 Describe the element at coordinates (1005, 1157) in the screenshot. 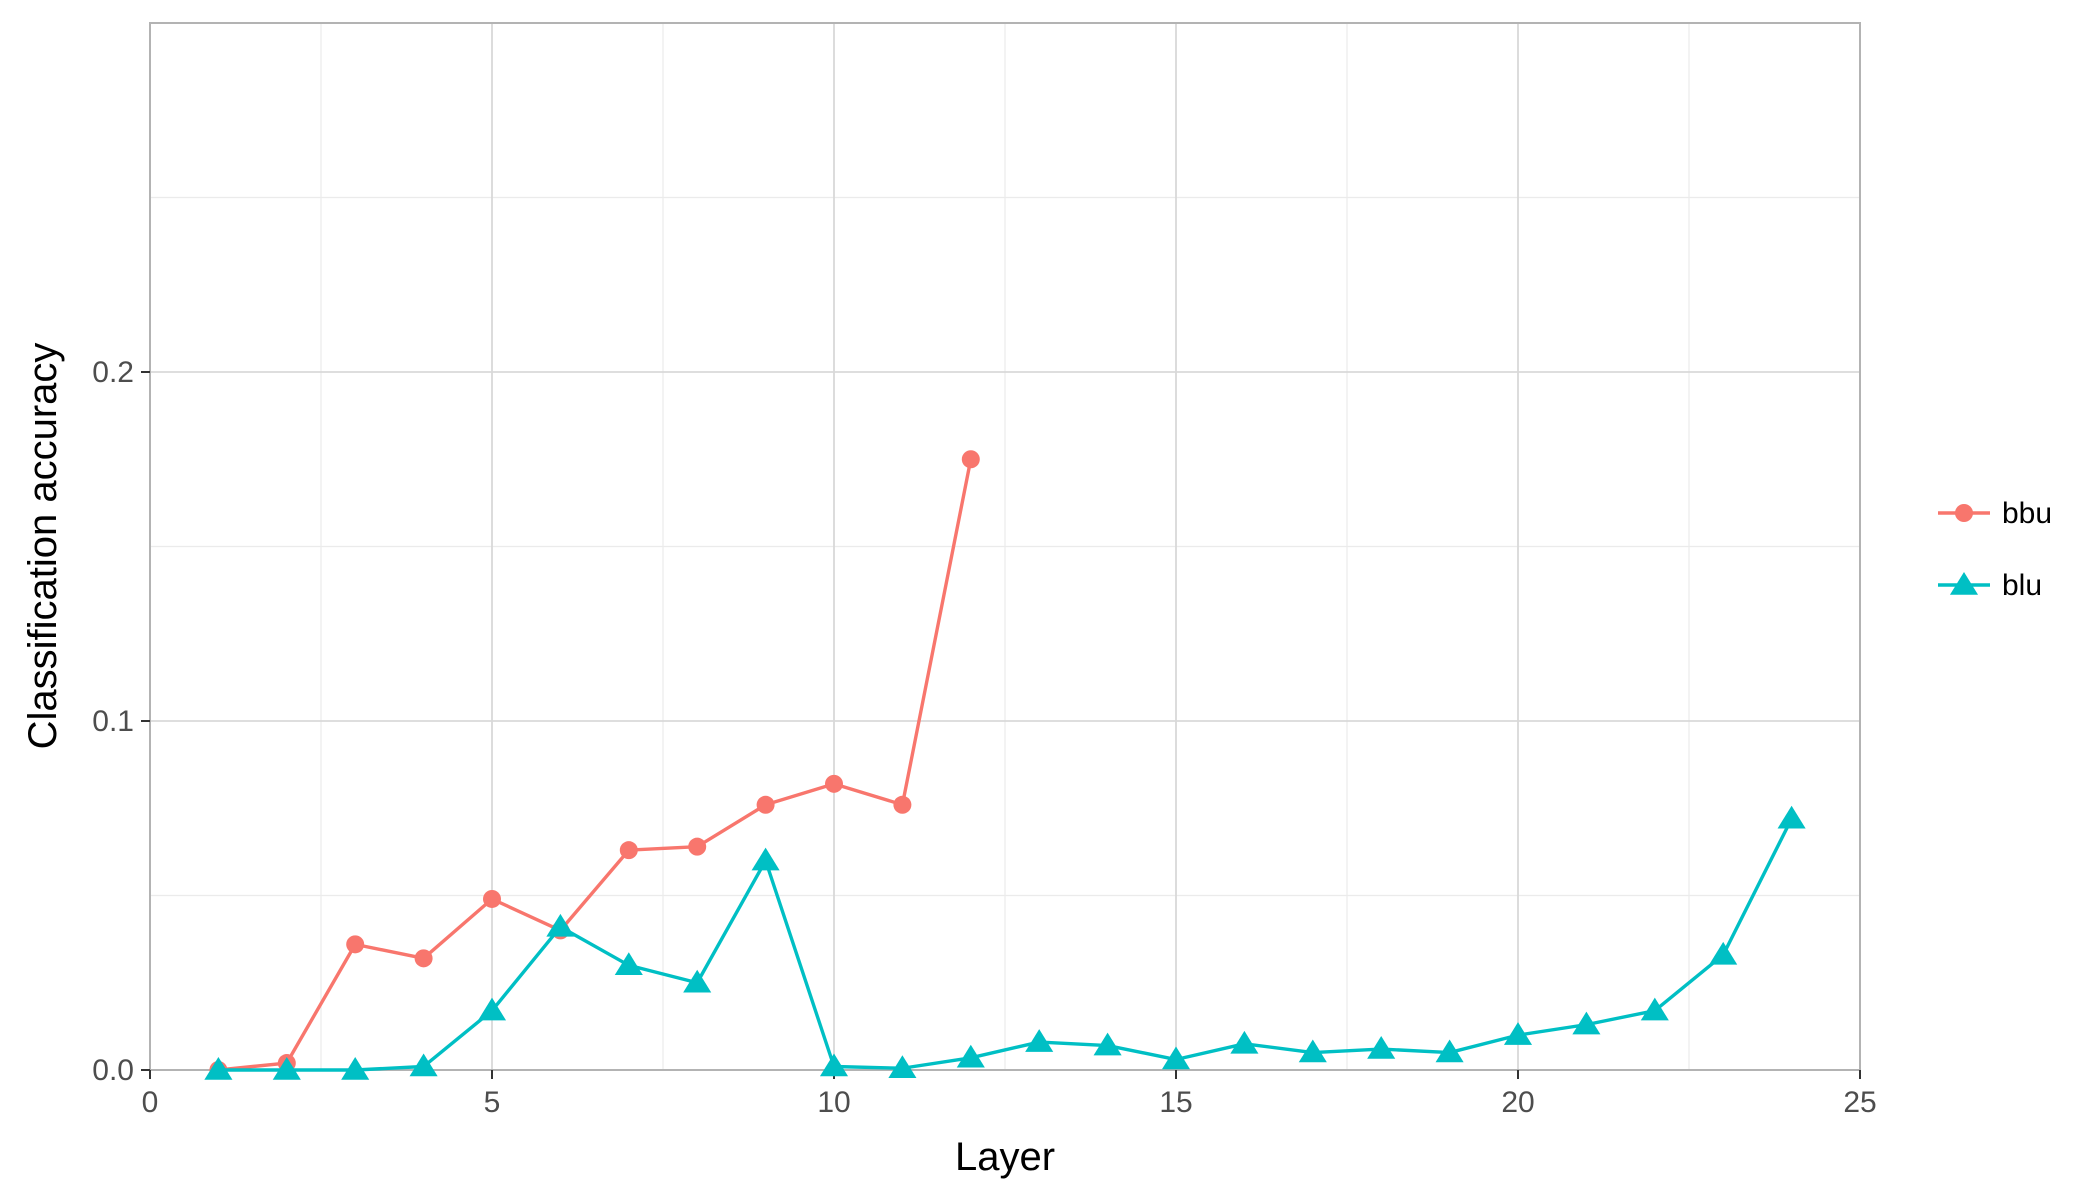

I see `x-axis-title: Layer` at that location.